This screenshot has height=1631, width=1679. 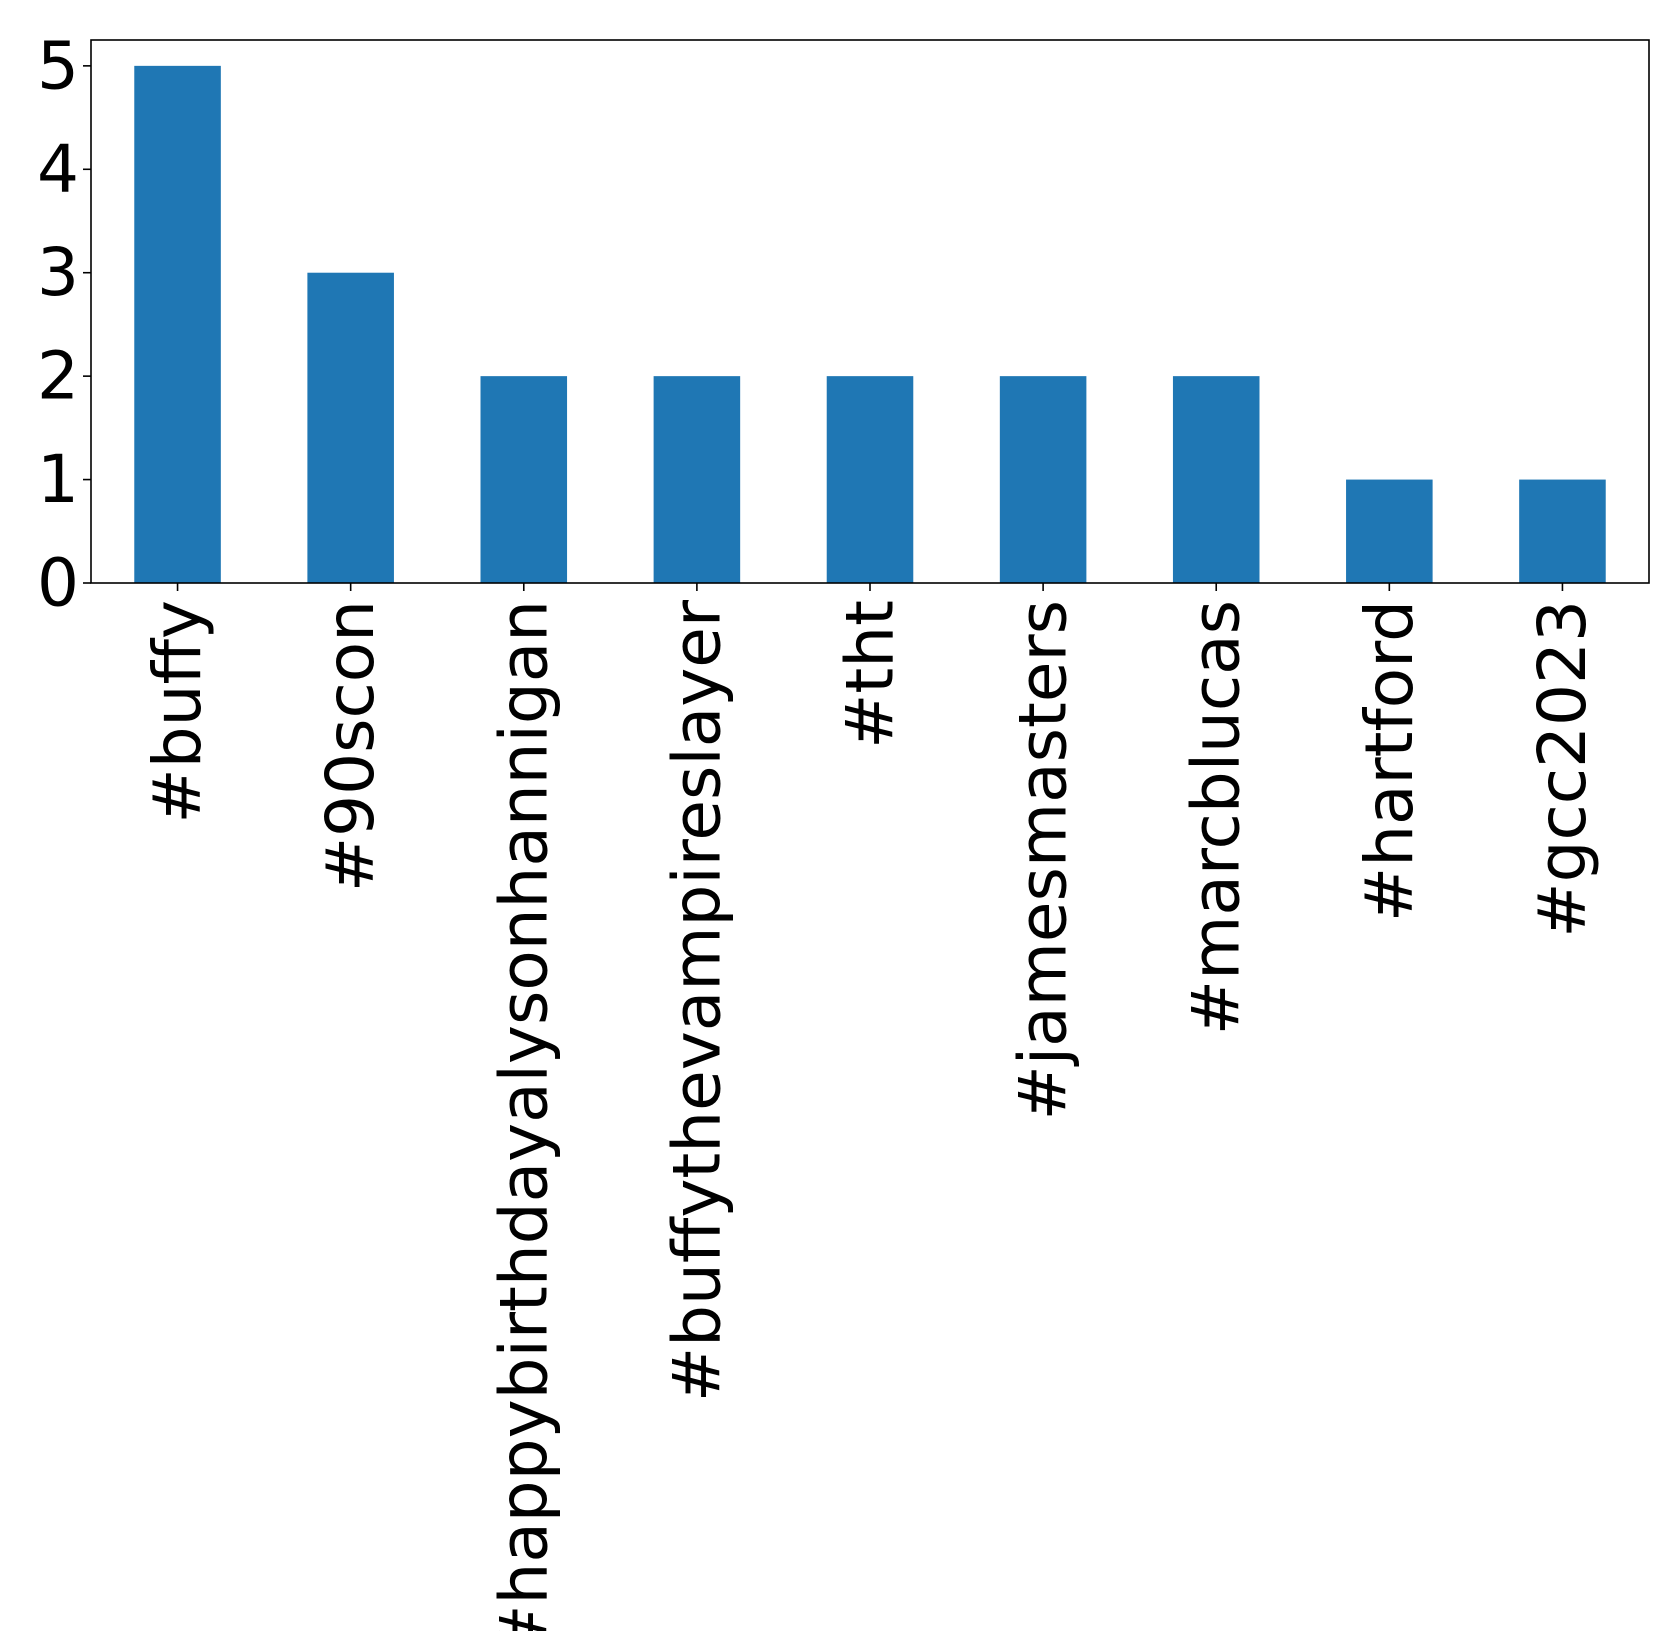 What do you see at coordinates (58, 65) in the screenshot?
I see `y-tick-label: 5` at bounding box center [58, 65].